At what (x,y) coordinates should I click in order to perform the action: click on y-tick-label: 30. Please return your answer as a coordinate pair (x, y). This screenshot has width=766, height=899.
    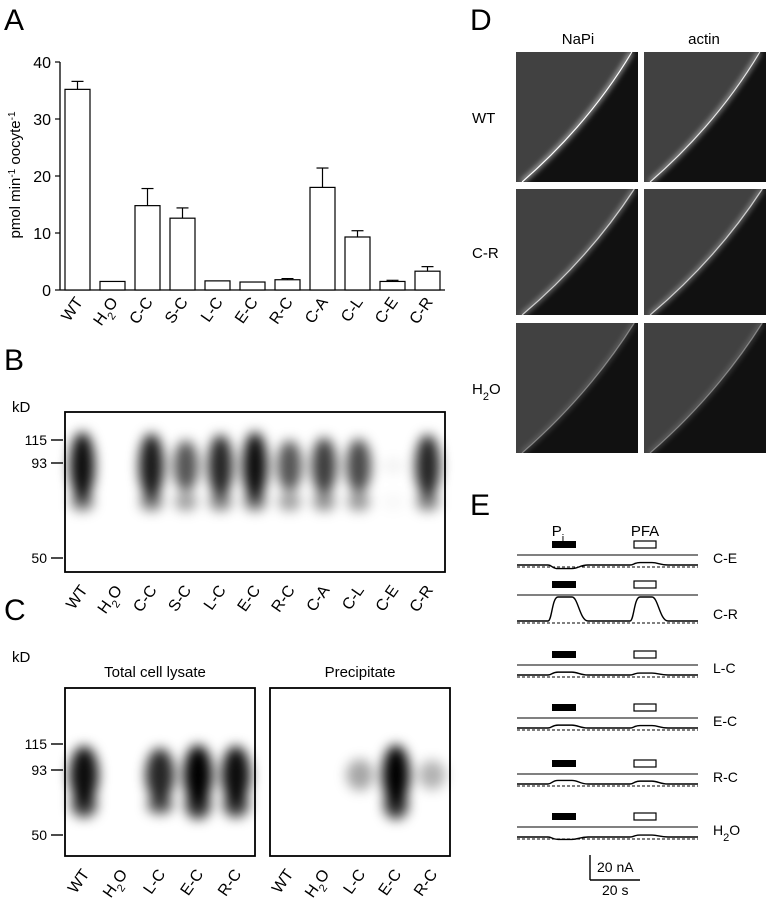
    Looking at the image, I should click on (42, 120).